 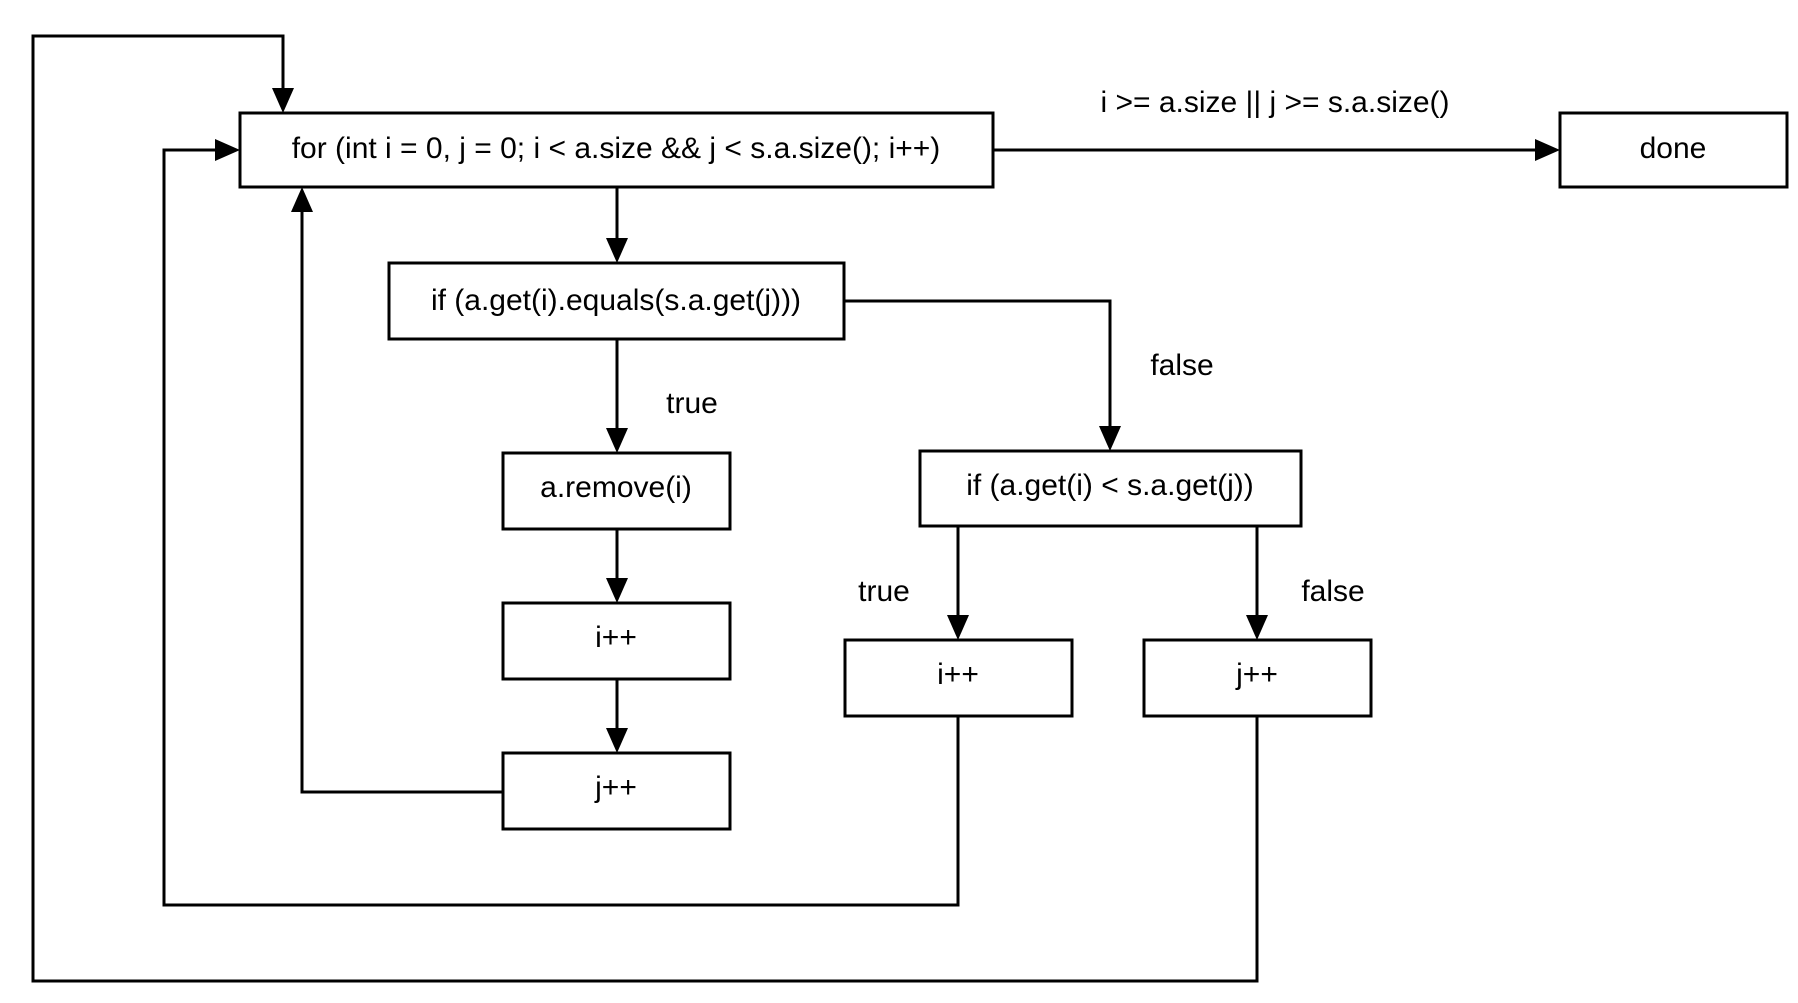 What do you see at coordinates (1332, 591) in the screenshot?
I see `less-false-label: false` at bounding box center [1332, 591].